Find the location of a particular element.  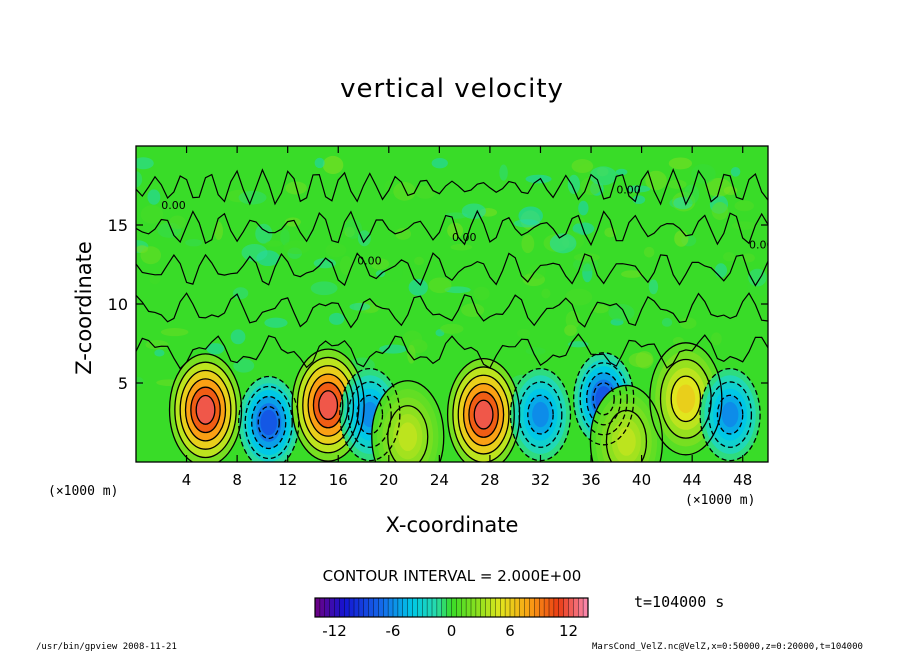

x-tick-label: 40 is located at coordinates (641, 480).